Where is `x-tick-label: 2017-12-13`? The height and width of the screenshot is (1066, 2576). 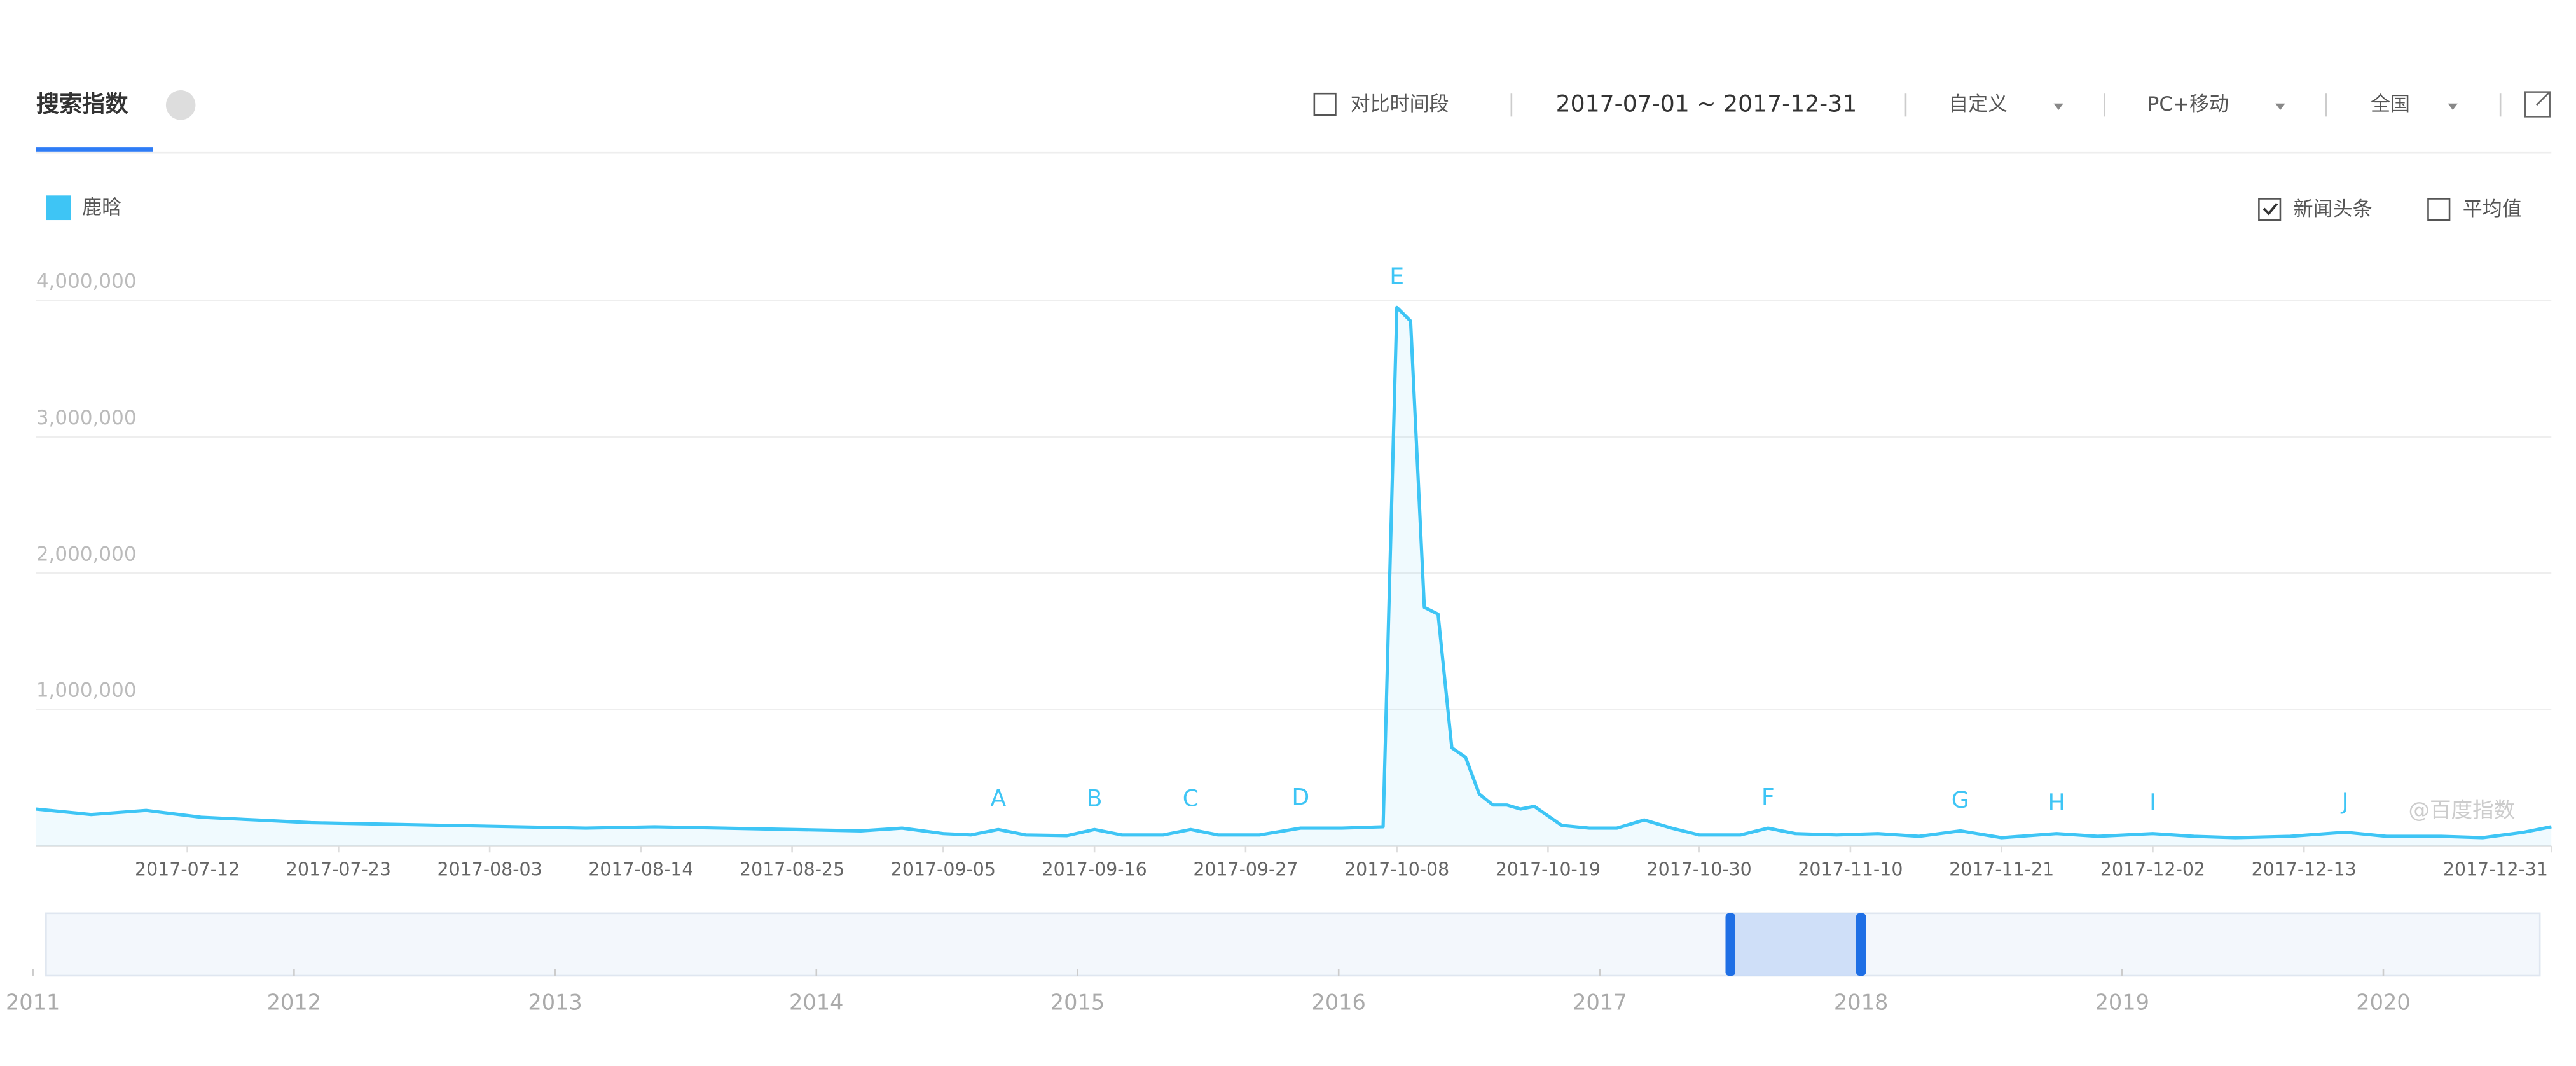
x-tick-label: 2017-12-13 is located at coordinates (2304, 869).